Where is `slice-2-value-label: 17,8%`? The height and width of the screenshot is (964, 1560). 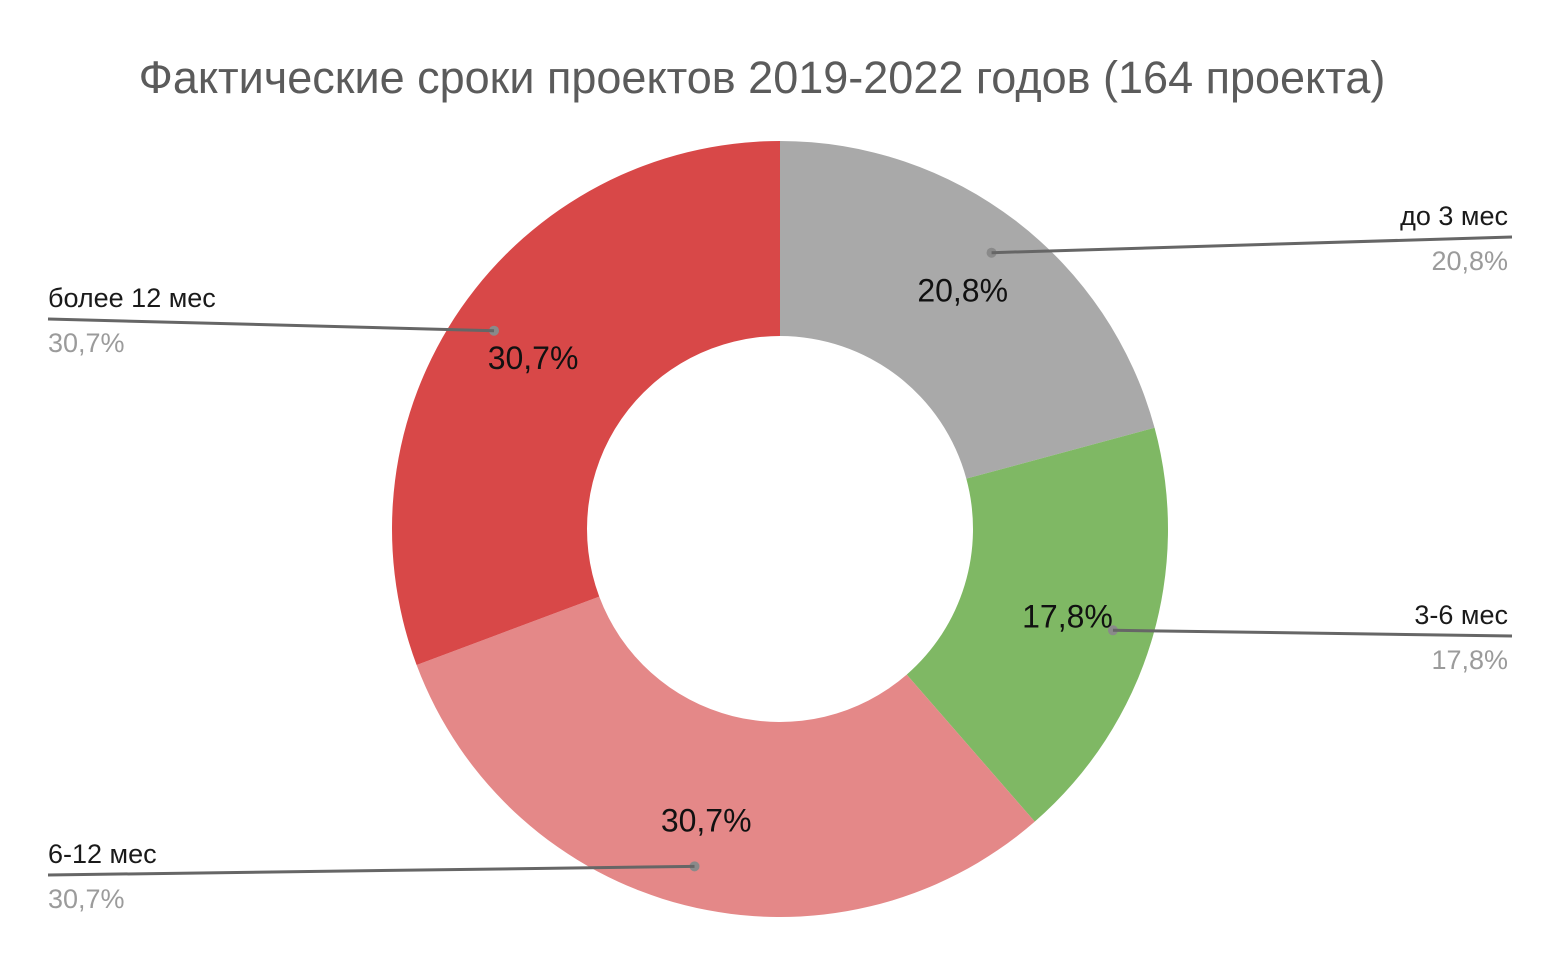
slice-2-value-label: 17,8% is located at coordinates (1067, 616).